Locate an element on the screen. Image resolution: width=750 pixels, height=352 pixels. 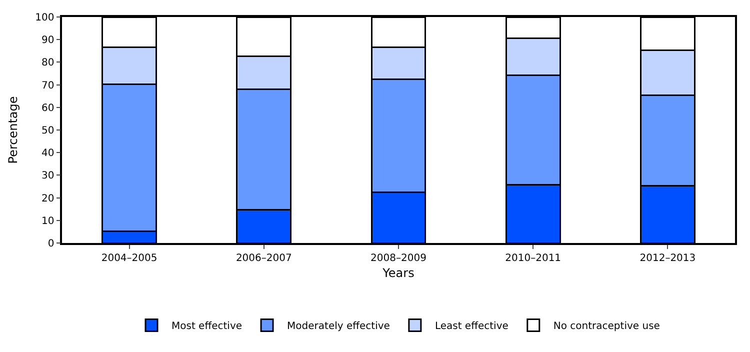
x-tick-label: 2006–2007 is located at coordinates (264, 258).